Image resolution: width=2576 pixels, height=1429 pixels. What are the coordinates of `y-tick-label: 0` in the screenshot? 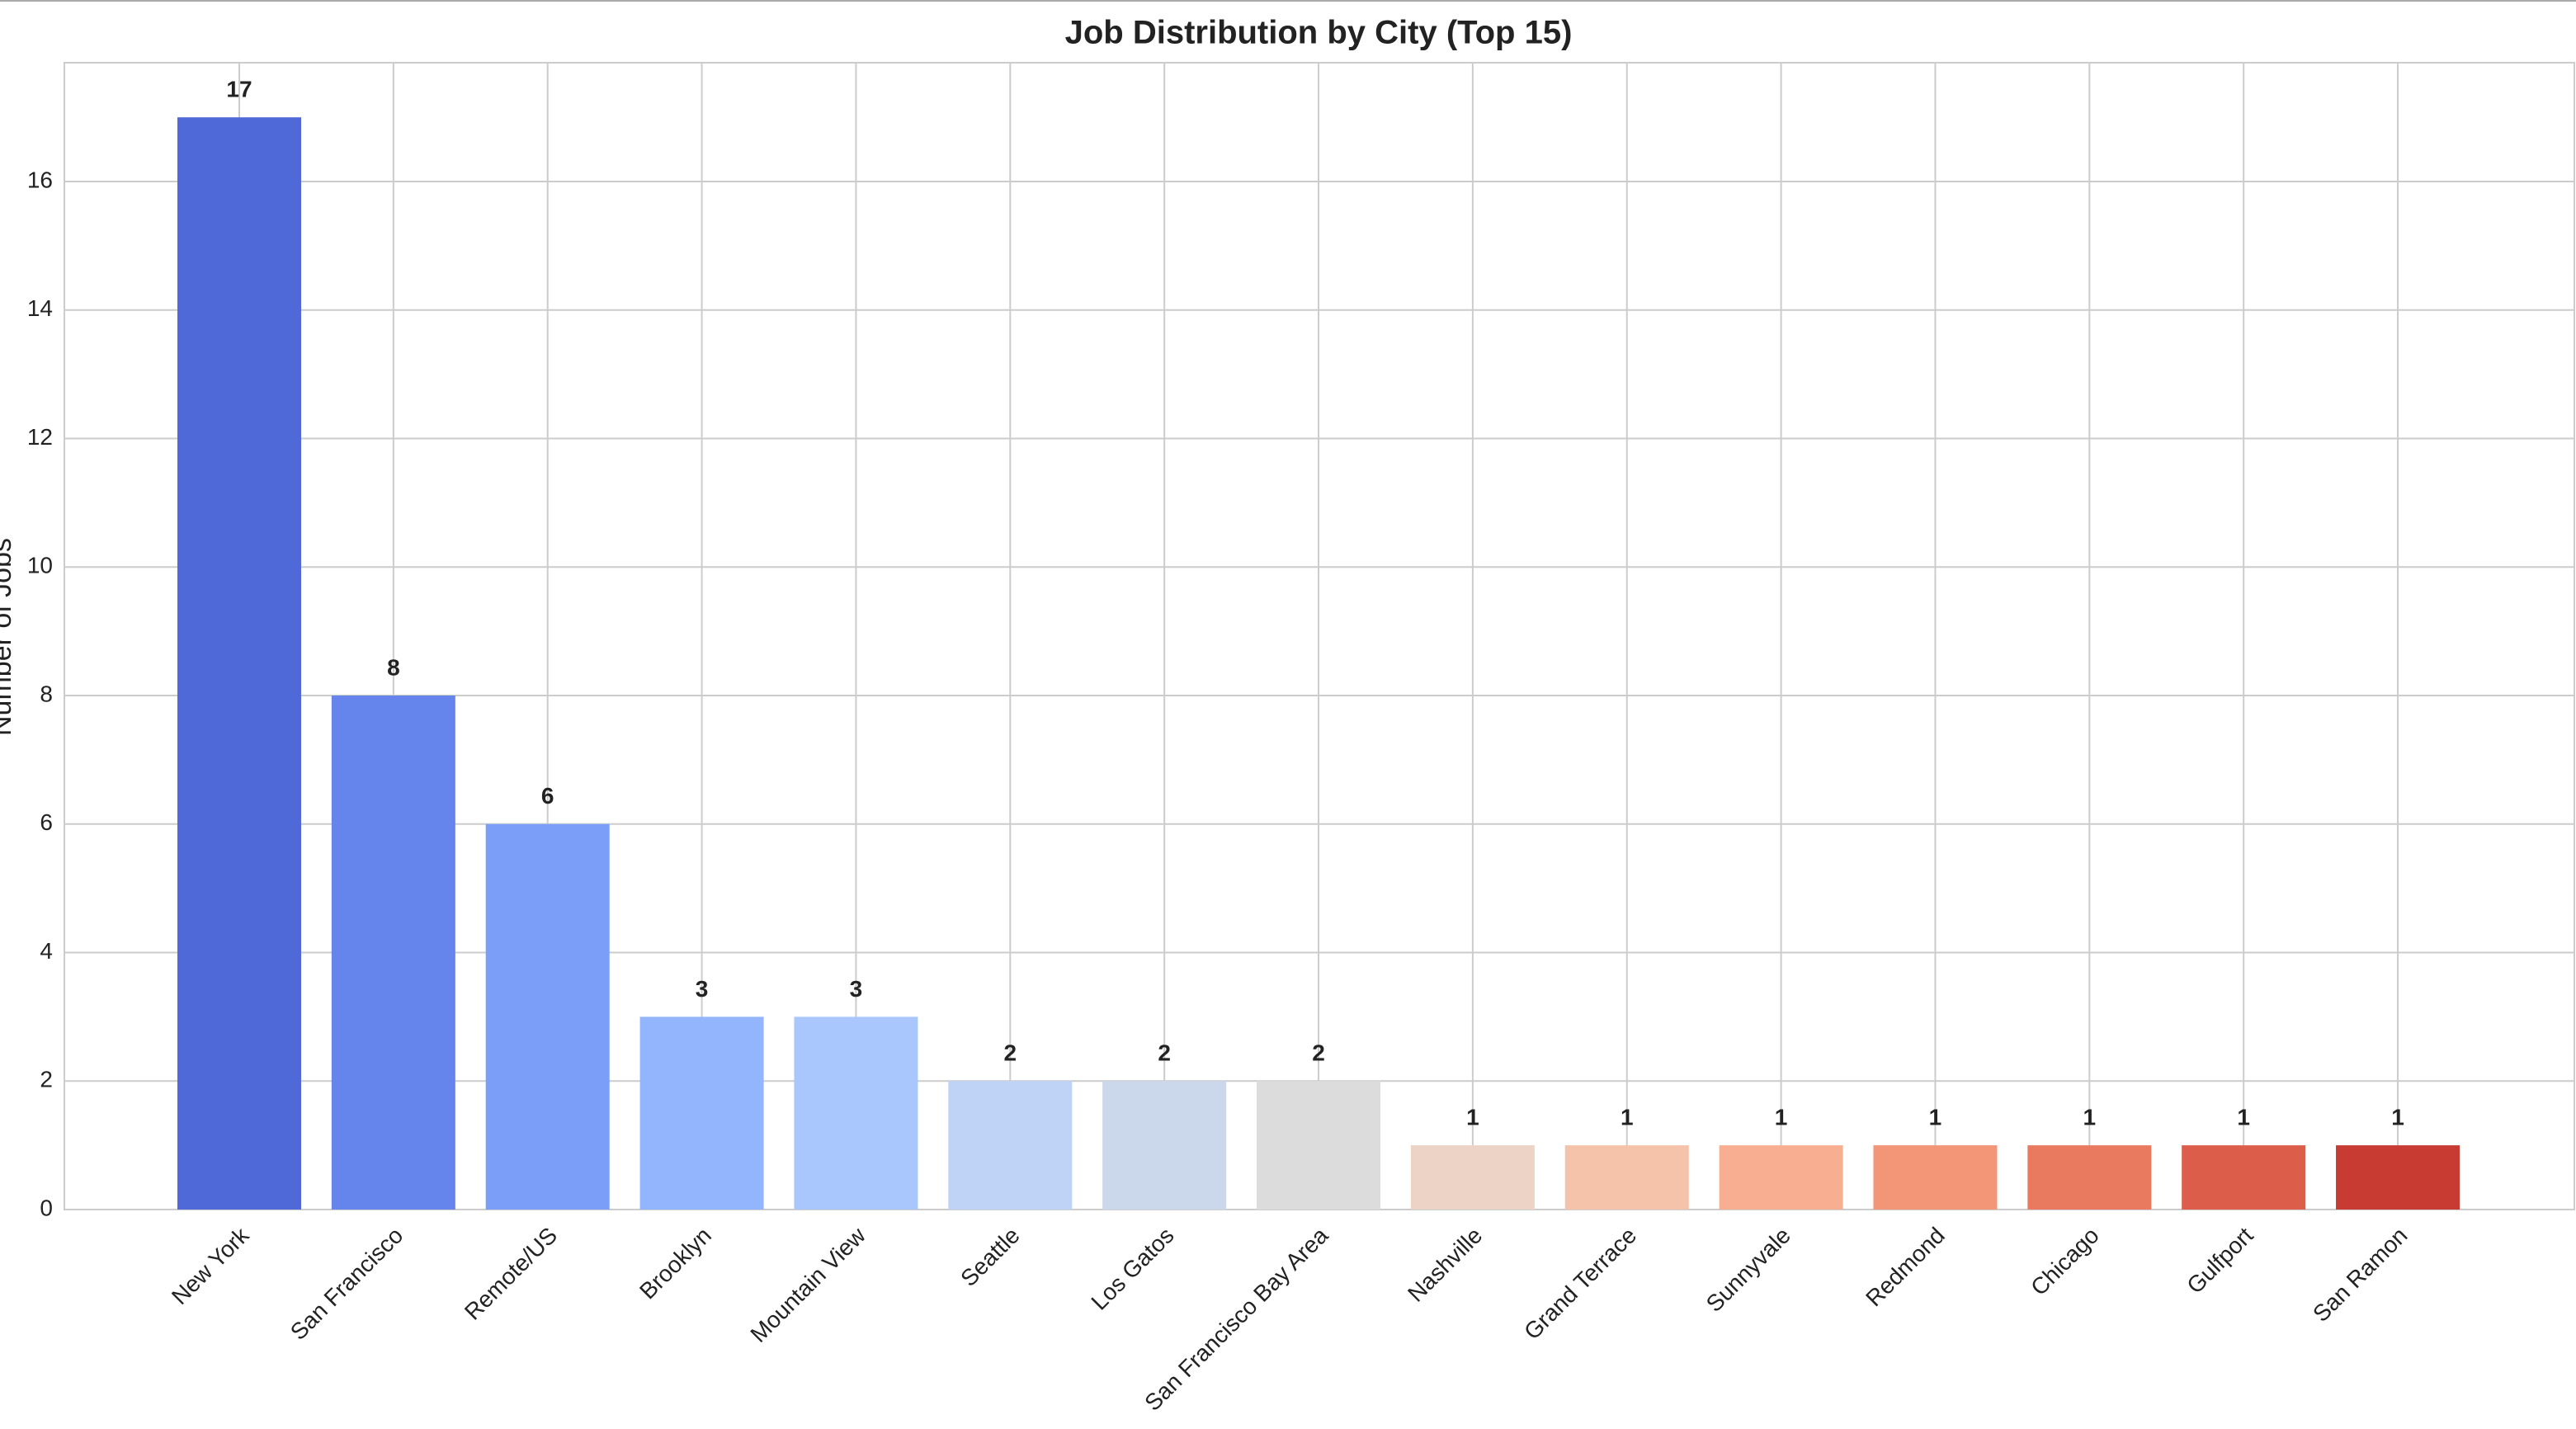 It's located at (46, 1207).